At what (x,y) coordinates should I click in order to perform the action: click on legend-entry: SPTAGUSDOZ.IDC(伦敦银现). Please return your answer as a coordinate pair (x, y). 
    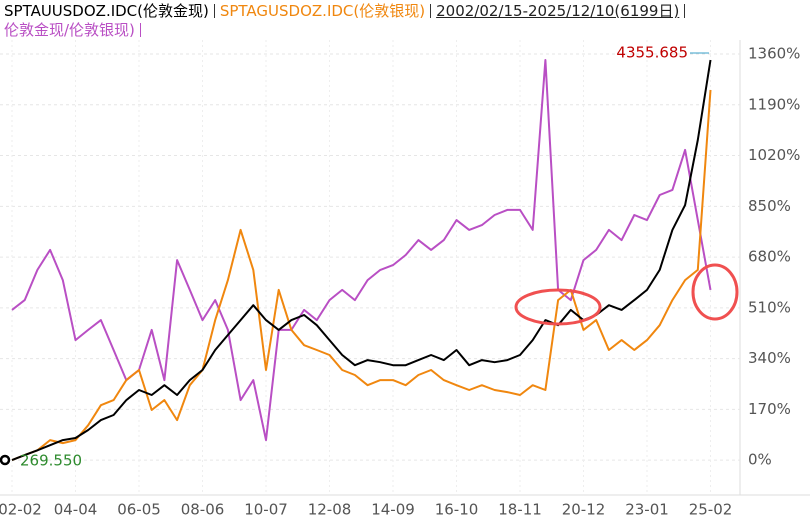
    Looking at the image, I should click on (322, 11).